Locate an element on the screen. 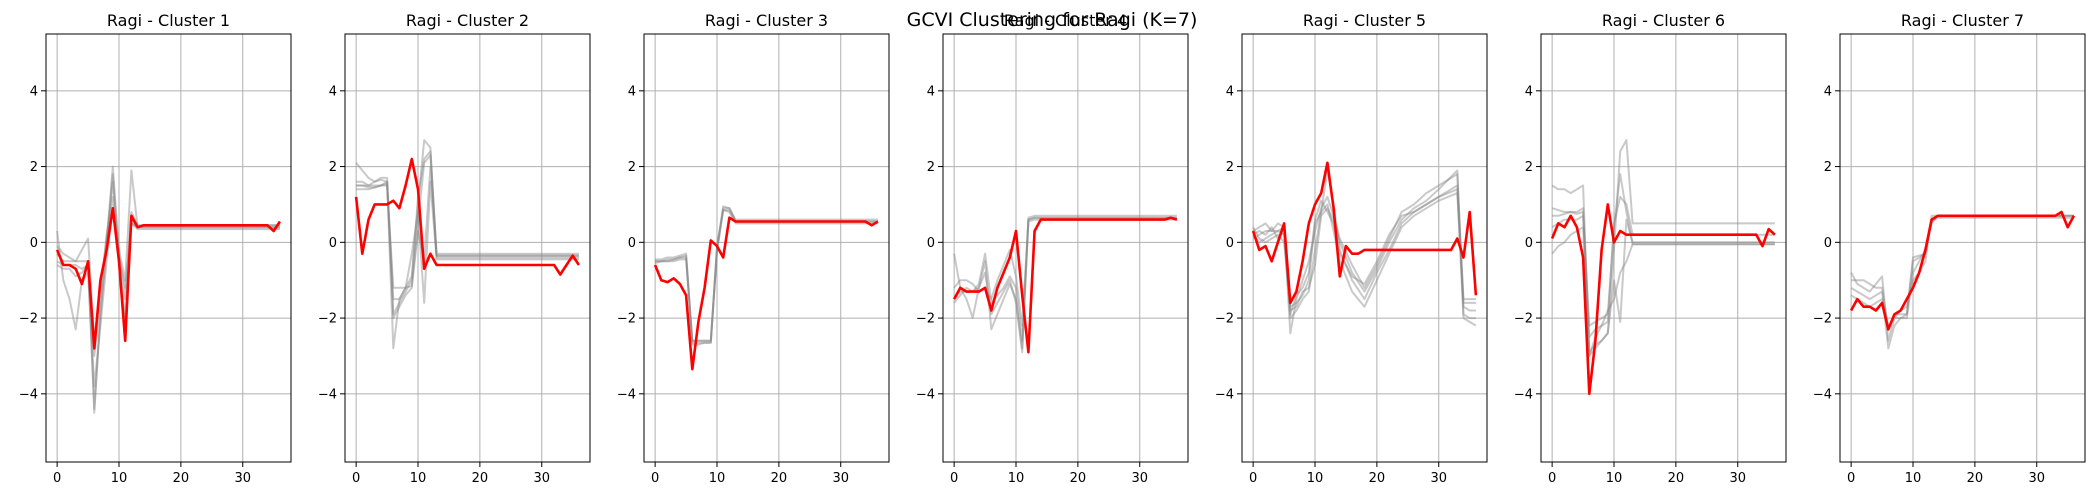  subplot-cluster-2: 0 10 20 30 −4 −2 0 2 4 Ragi - Cluster 2 is located at coordinates (454, 248).